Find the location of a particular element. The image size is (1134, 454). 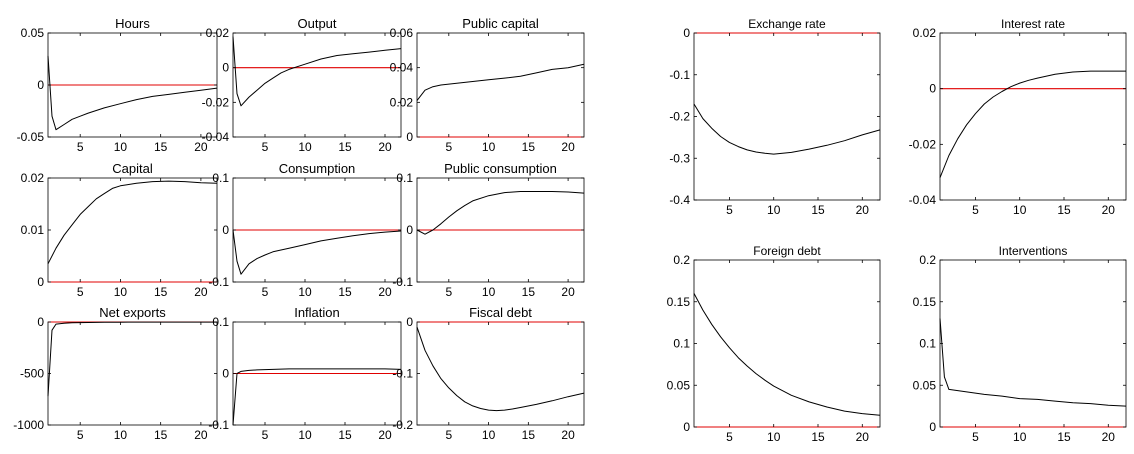

panel-foreign-debt: 0 0.05 0.1 0.15 0.2 5 10 15 20 Foreign debt is located at coordinates (774, 344).